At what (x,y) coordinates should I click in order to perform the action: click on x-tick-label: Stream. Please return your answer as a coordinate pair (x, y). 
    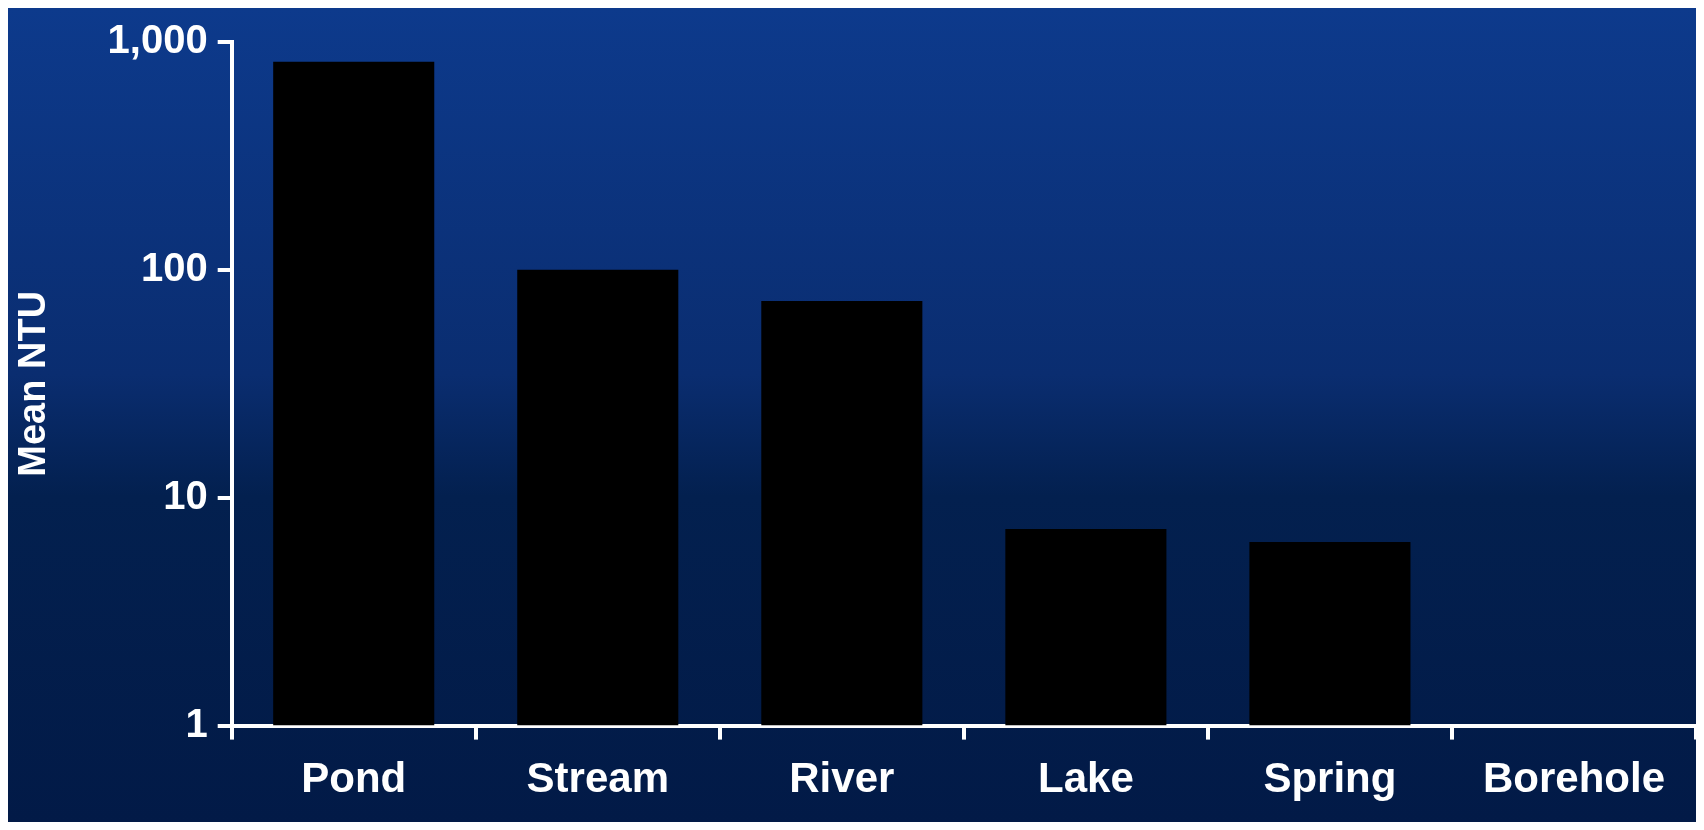
    Looking at the image, I should click on (597, 778).